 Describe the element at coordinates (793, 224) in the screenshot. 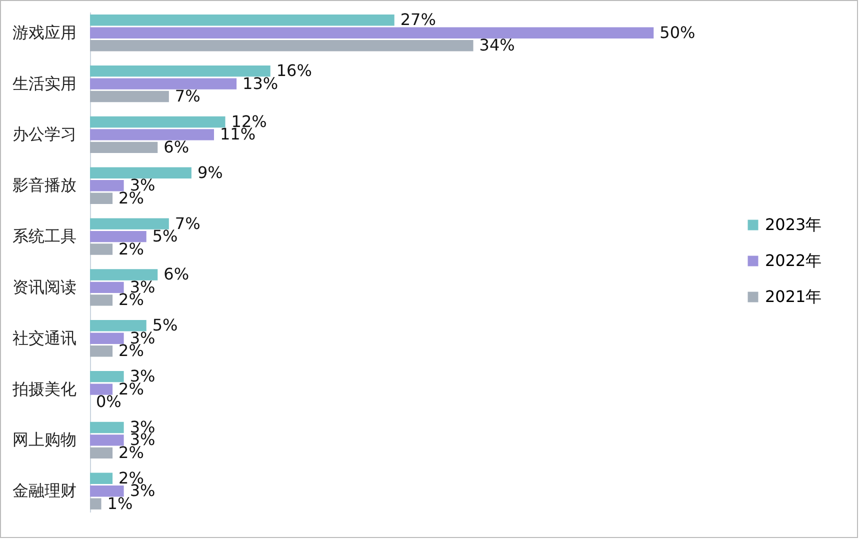

I see `legend-label: 2023年` at that location.